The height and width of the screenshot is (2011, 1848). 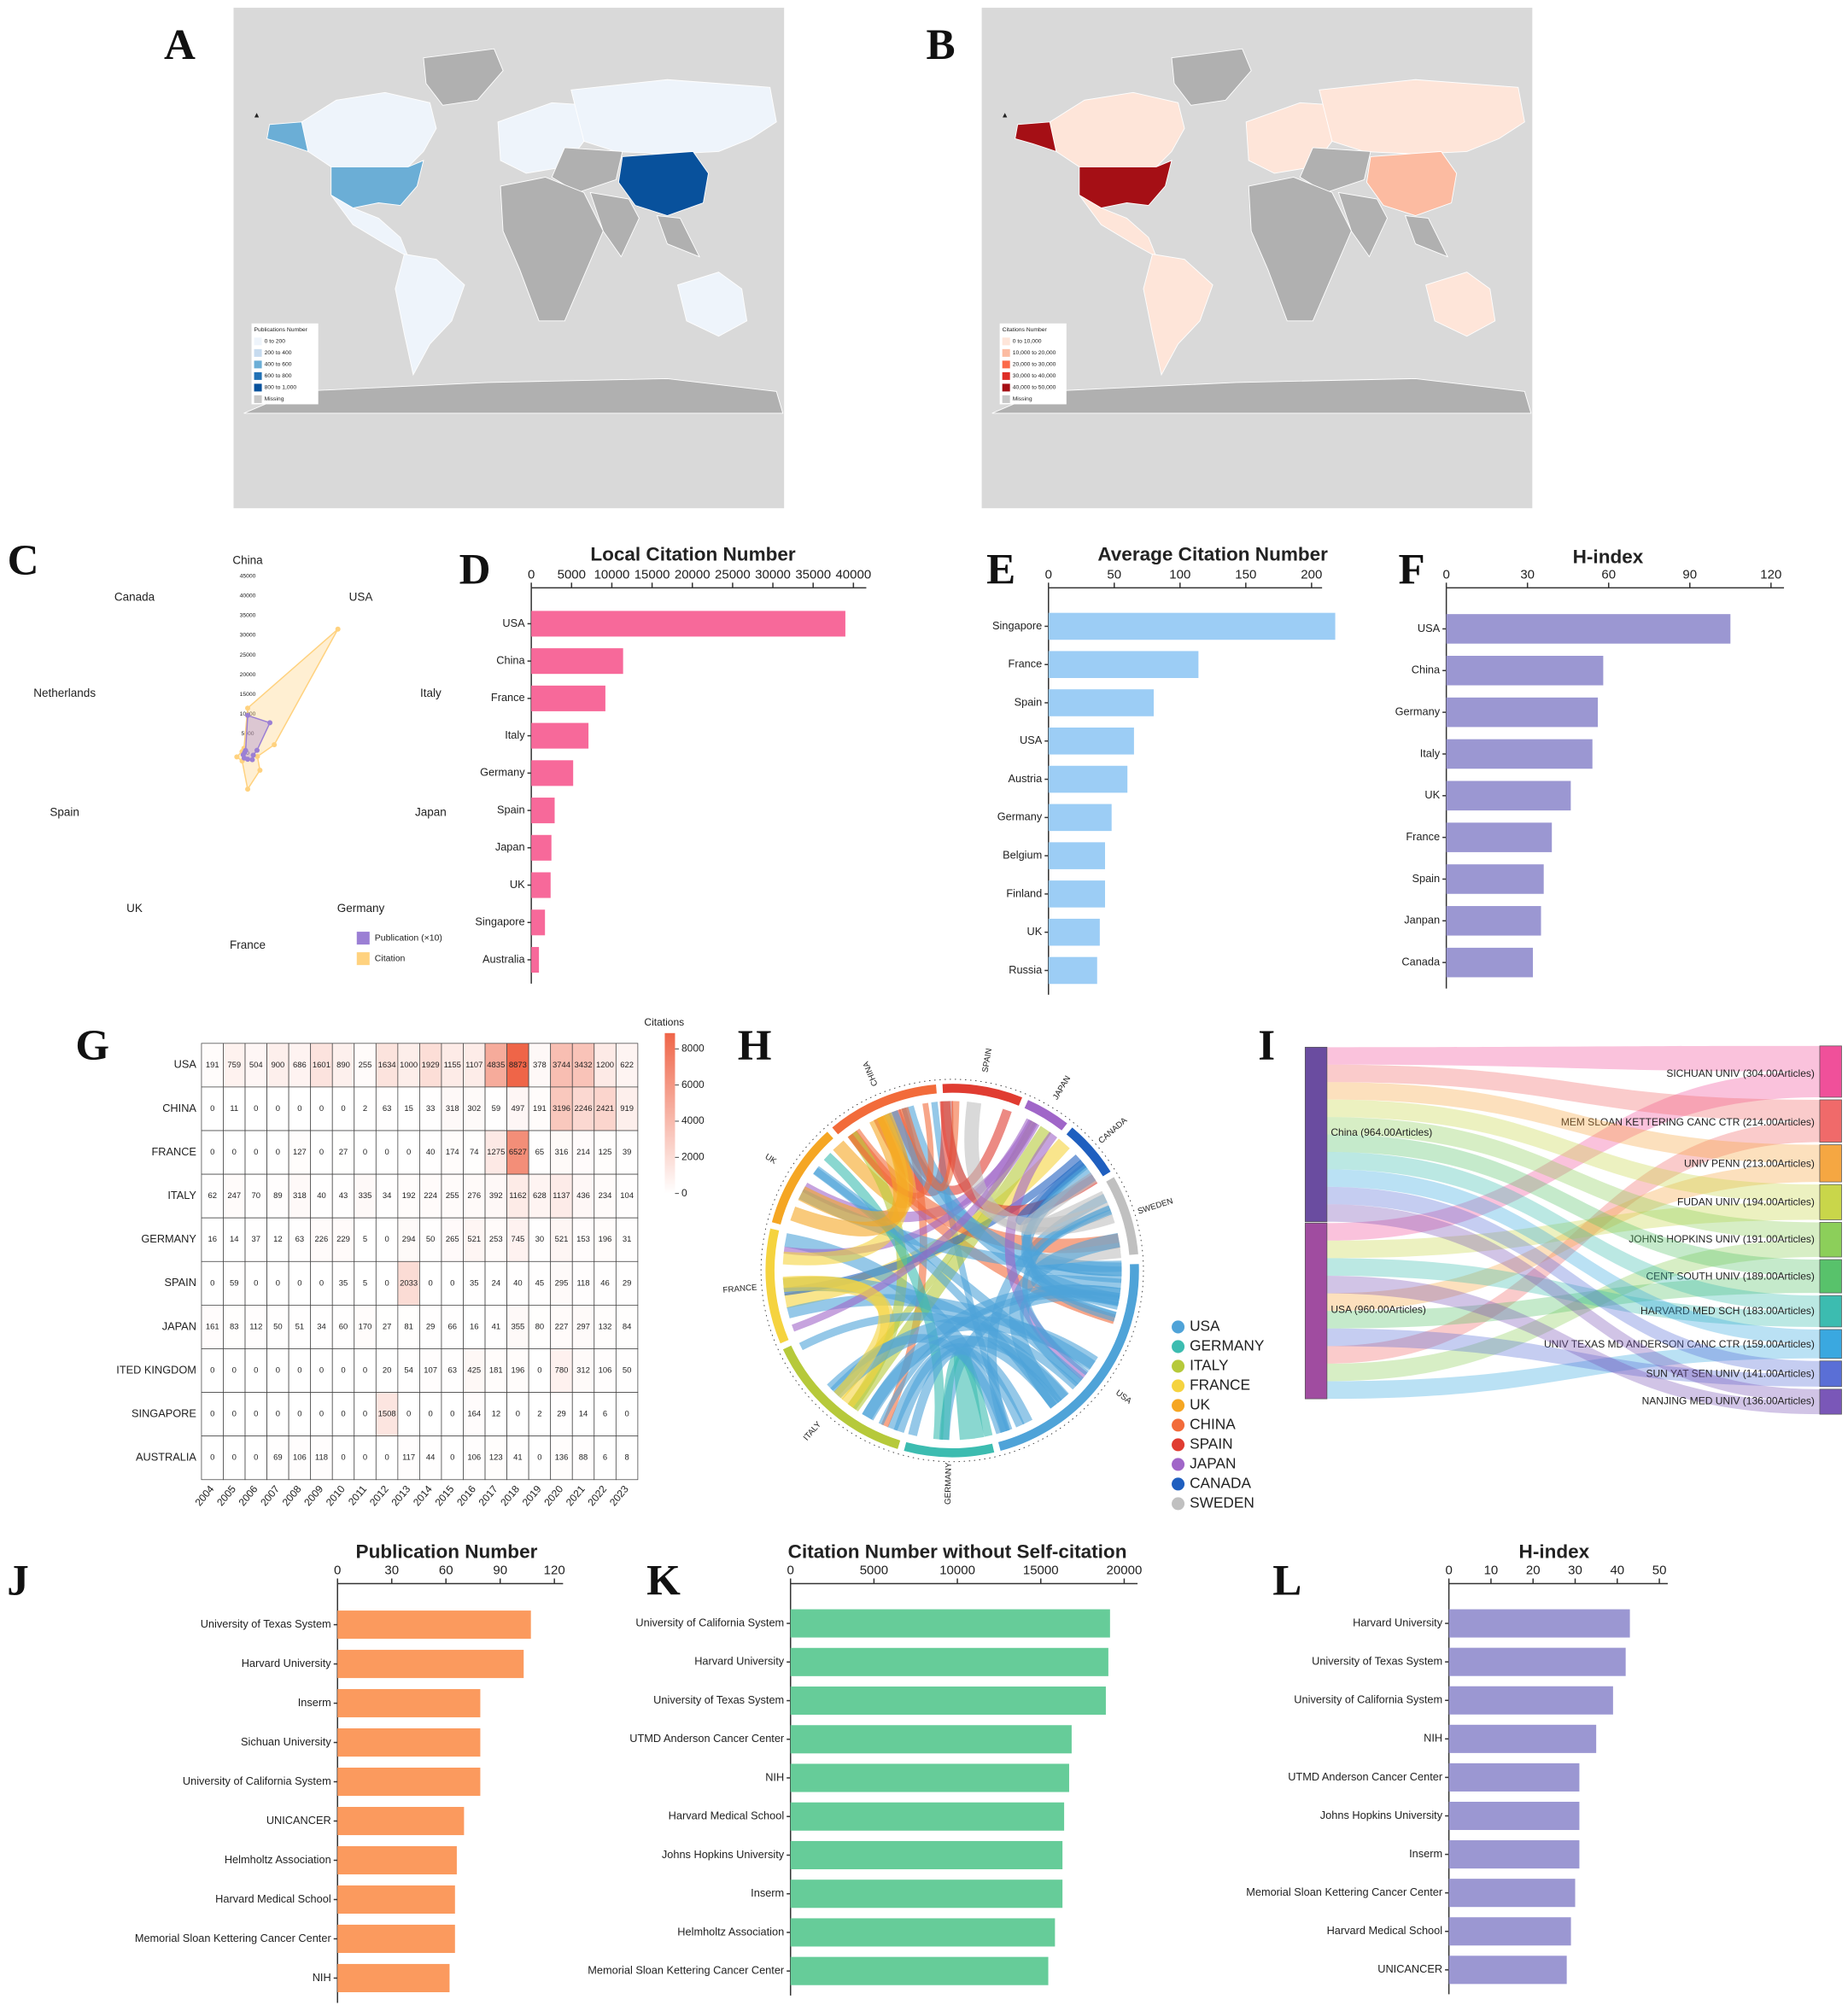 What do you see at coordinates (409, 938) in the screenshot?
I see `legend-label: Publication (×10)` at bounding box center [409, 938].